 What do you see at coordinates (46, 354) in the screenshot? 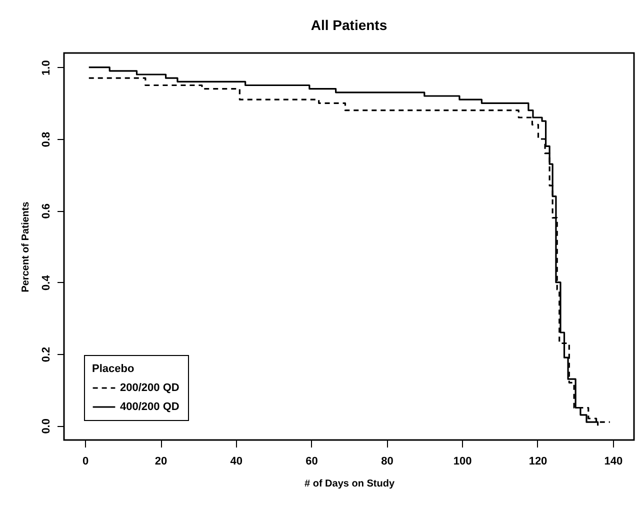
I see `y-tick-label: 0.2` at bounding box center [46, 354].